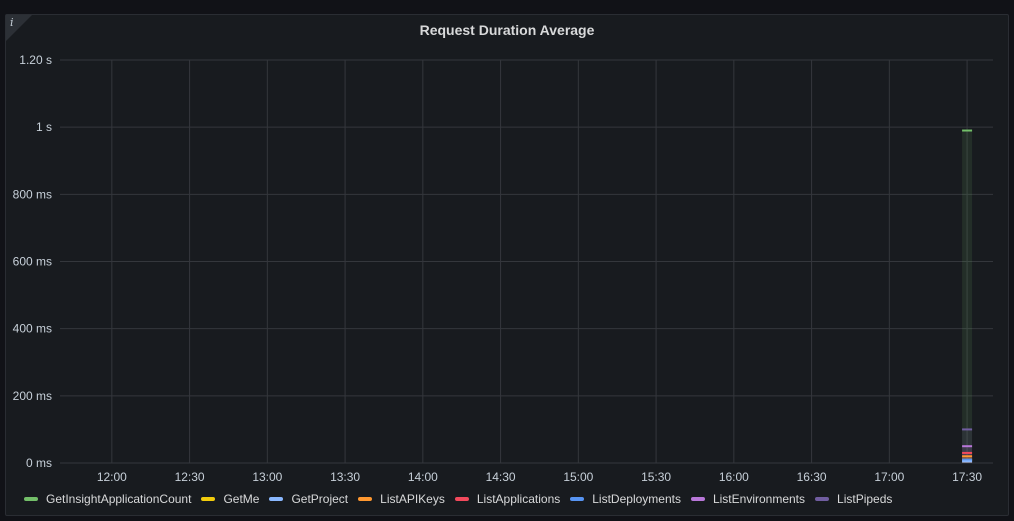  Describe the element at coordinates (812, 477) in the screenshot. I see `x-tick-label: 16:30` at that location.